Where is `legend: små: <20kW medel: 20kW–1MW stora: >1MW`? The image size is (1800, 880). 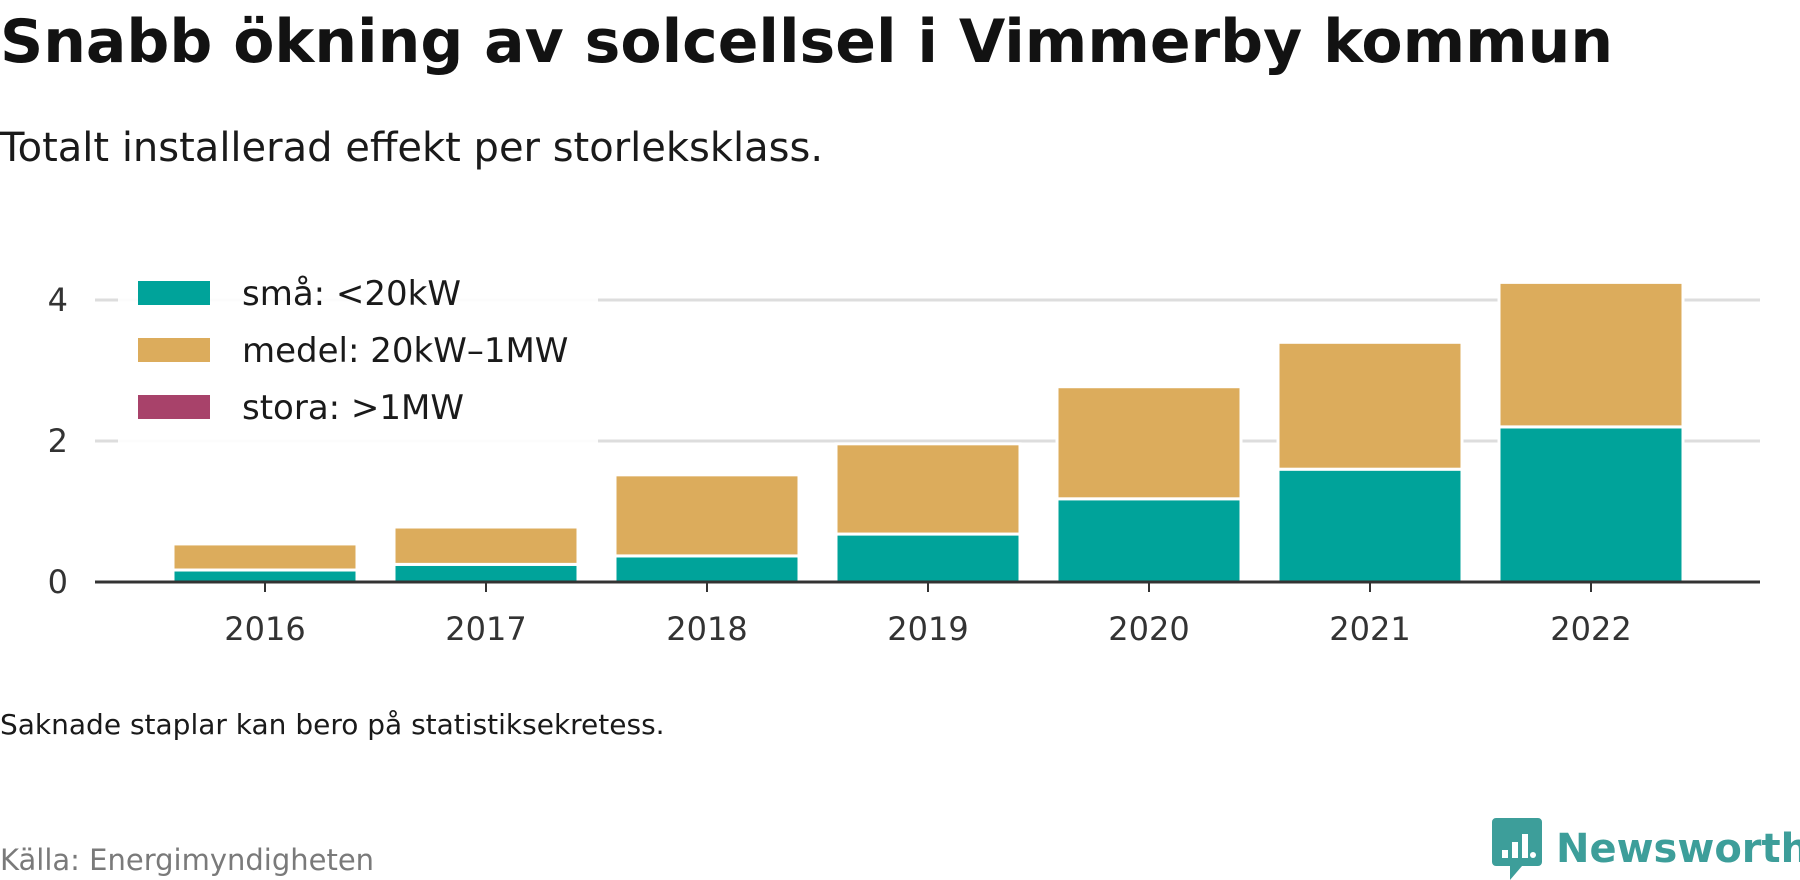 legend: små: <20kW medel: 20kW–1MW stora: >1MW is located at coordinates (358, 354).